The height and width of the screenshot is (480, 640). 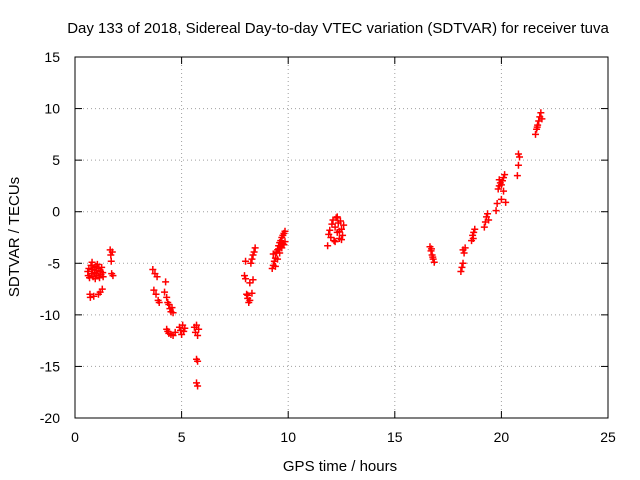 What do you see at coordinates (56, 160) in the screenshot?
I see `y-tick-label: 5` at bounding box center [56, 160].